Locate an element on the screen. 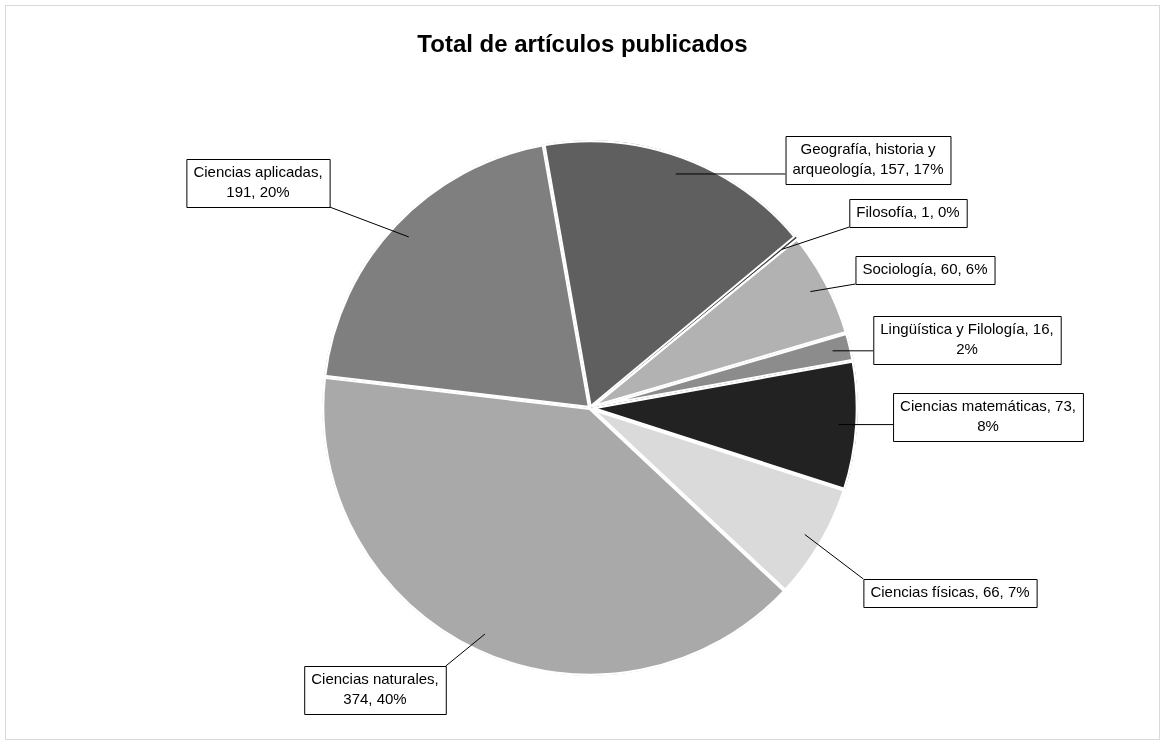  slice-label: Ciencias naturales, 374, 40% is located at coordinates (375, 689).